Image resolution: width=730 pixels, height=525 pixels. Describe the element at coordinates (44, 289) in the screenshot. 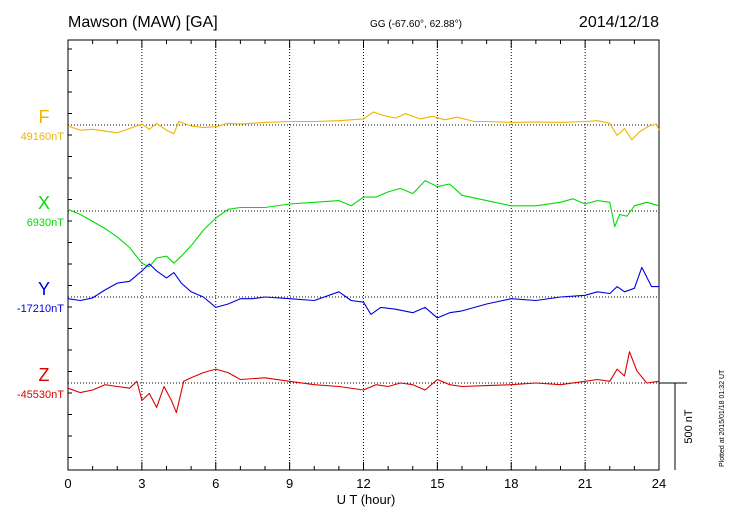

I see `series-name-y: Y` at that location.